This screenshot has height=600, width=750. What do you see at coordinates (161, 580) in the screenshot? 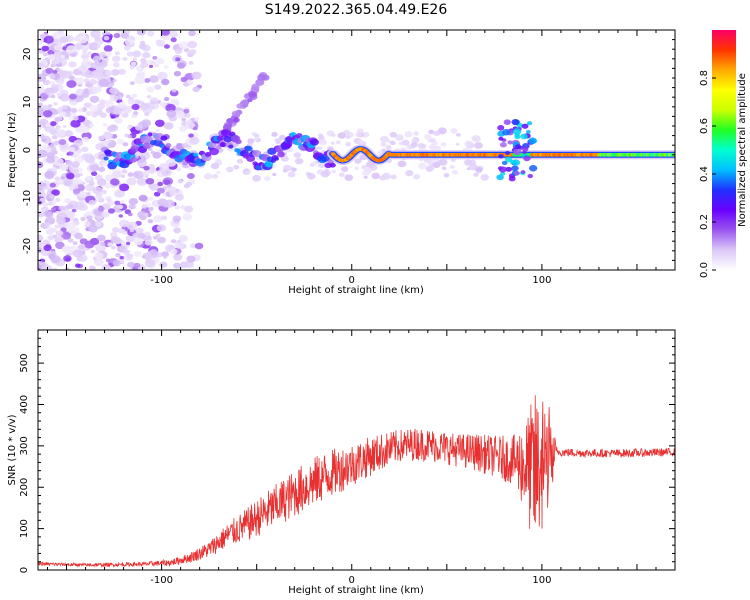
I see `x-tick-label: -100` at bounding box center [161, 580].